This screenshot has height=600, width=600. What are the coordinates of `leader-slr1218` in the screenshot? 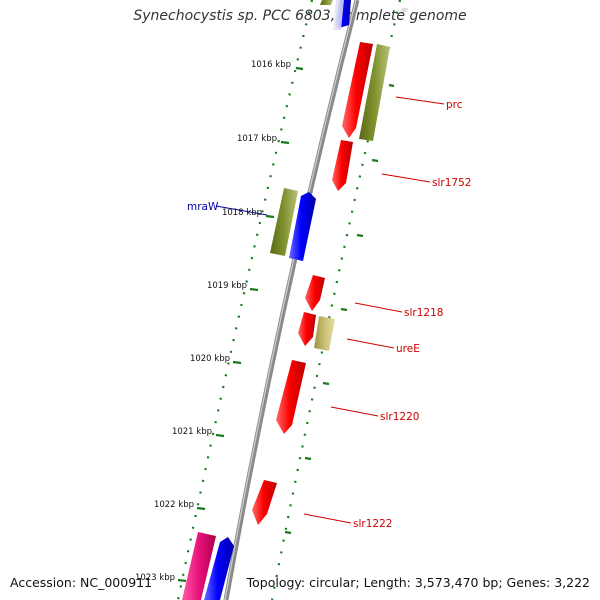 It's located at (378, 307).